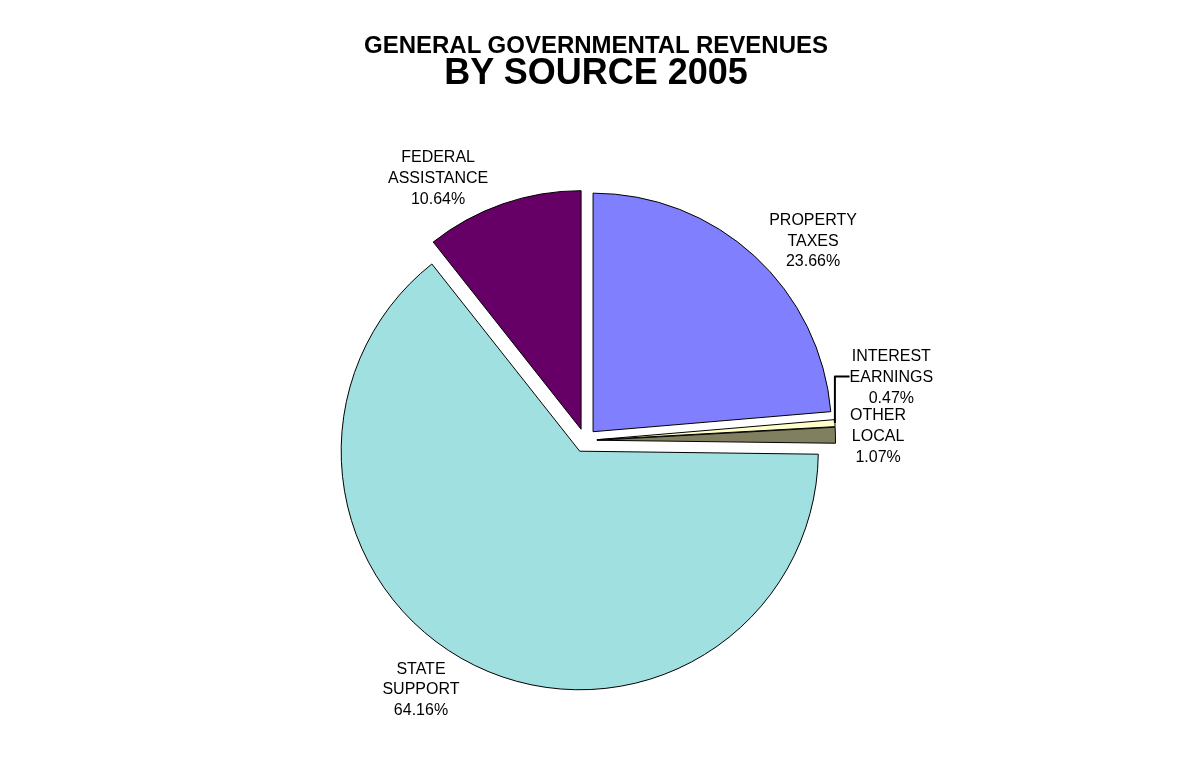  Describe the element at coordinates (438, 167) in the screenshot. I see `slice-label: FEDERAL ASSISTANCE` at that location.